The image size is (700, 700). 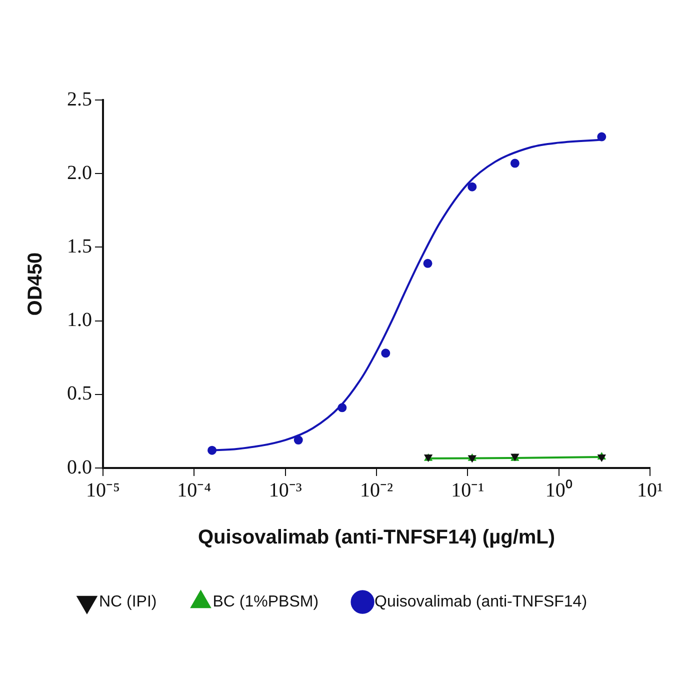 I want to click on x-tick-label: 10⁻⁵, so click(x=103, y=490).